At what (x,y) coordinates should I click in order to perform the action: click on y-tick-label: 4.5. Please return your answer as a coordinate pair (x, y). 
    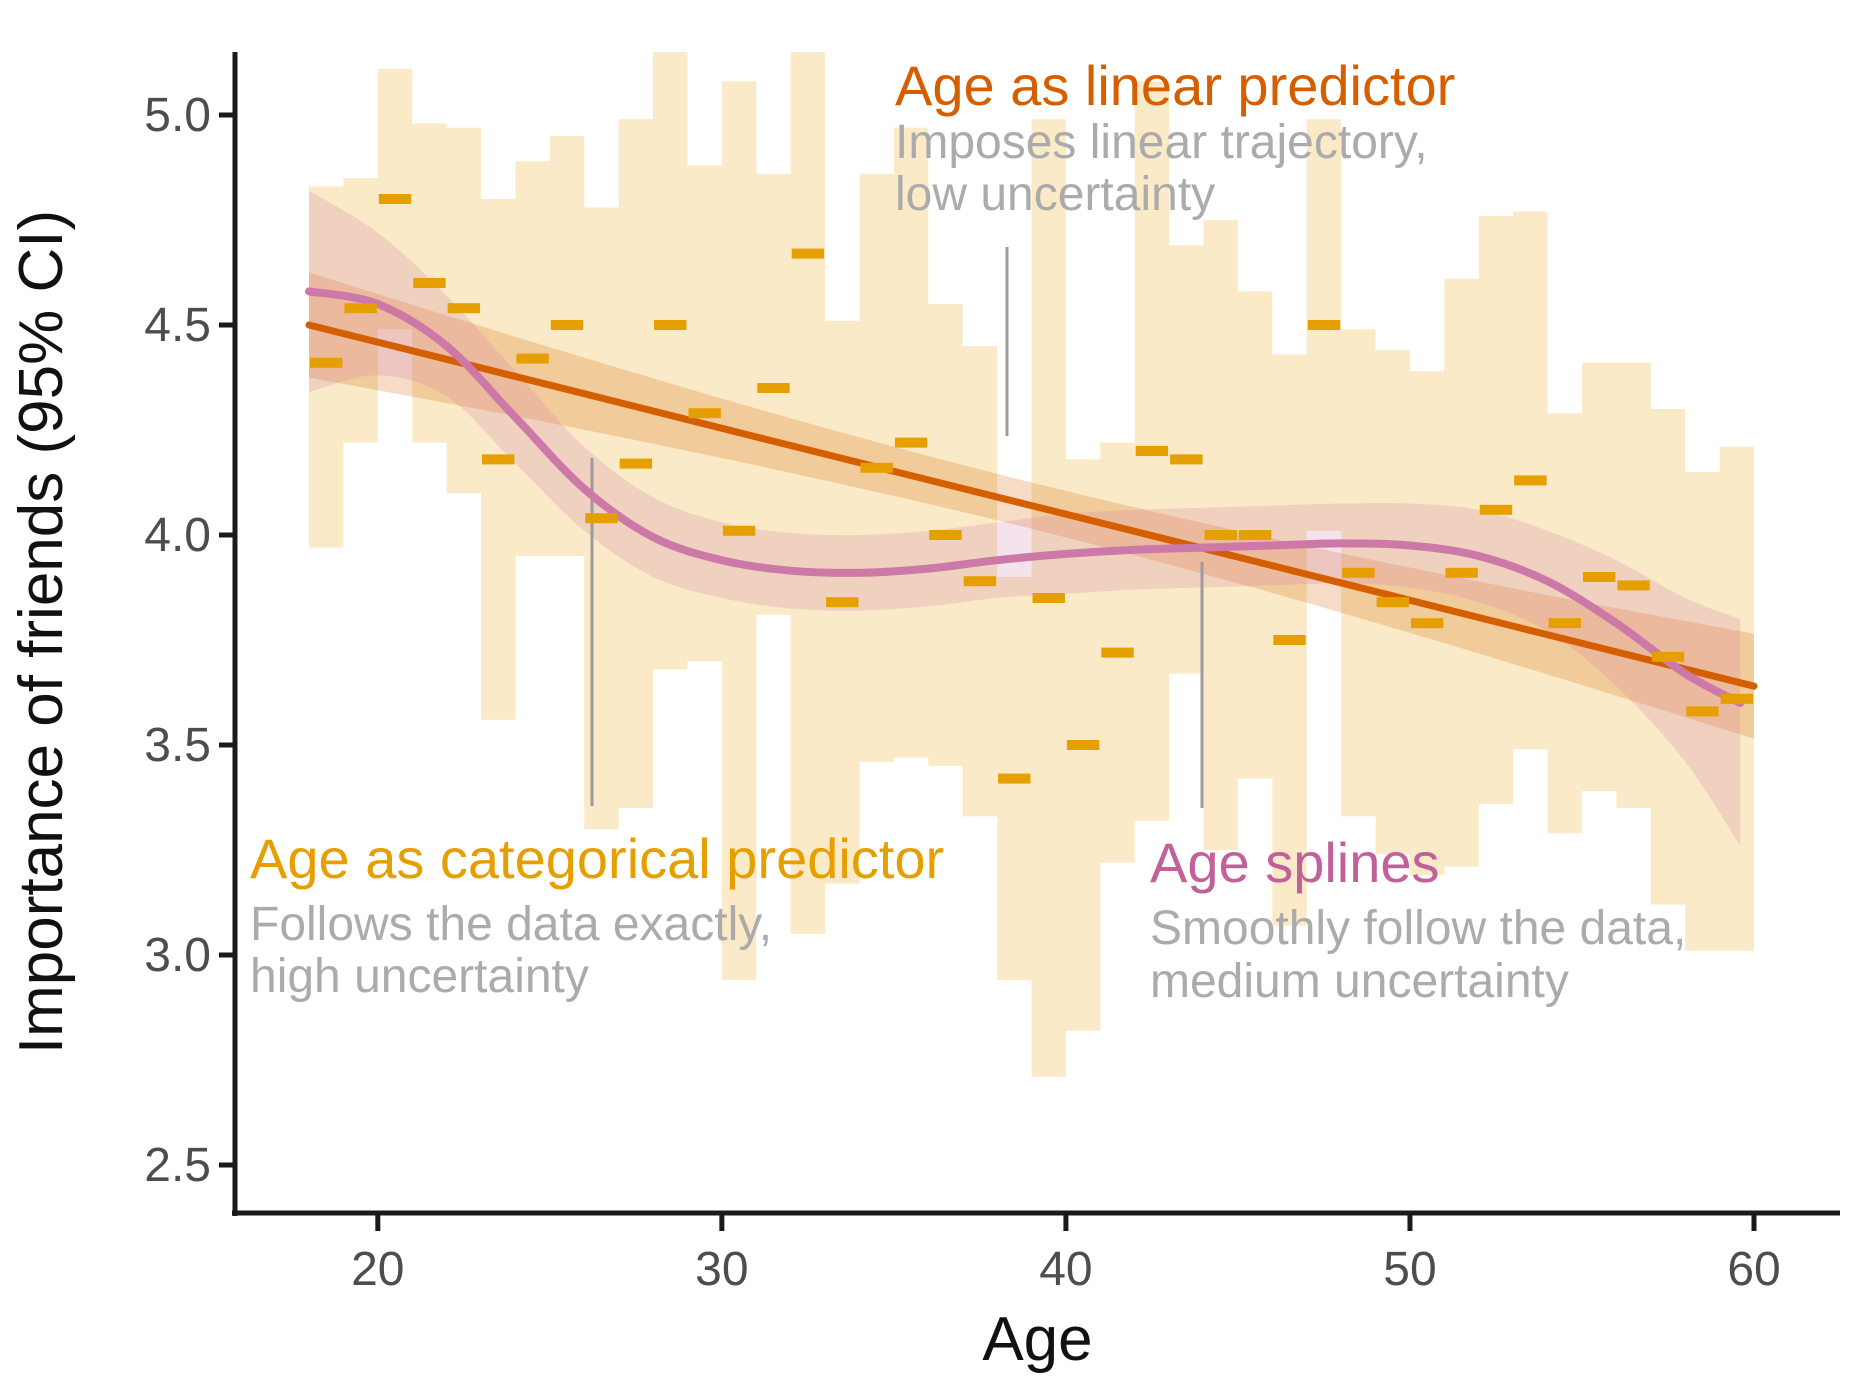
    Looking at the image, I should click on (177, 325).